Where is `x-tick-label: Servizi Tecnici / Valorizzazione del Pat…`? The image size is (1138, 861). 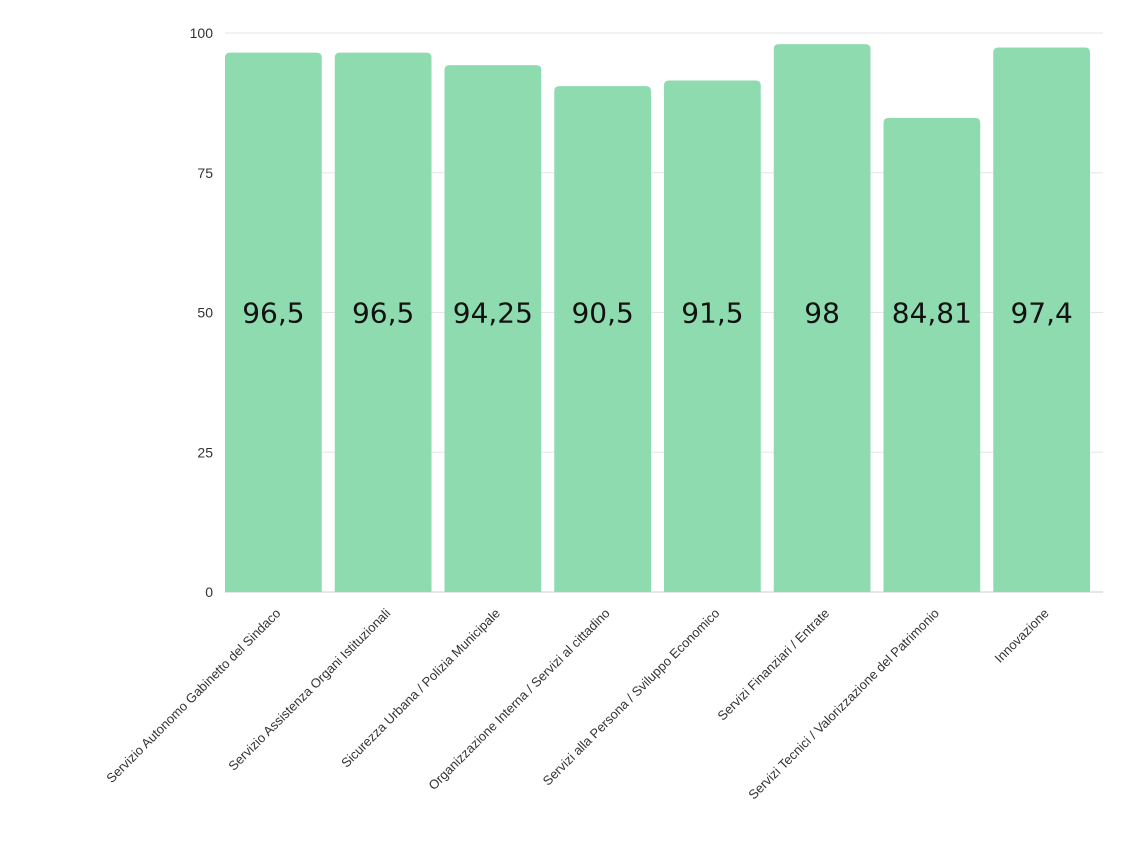 x-tick-label: Servizi Tecnici / Valorizzazione del Pat… is located at coordinates (843, 704).